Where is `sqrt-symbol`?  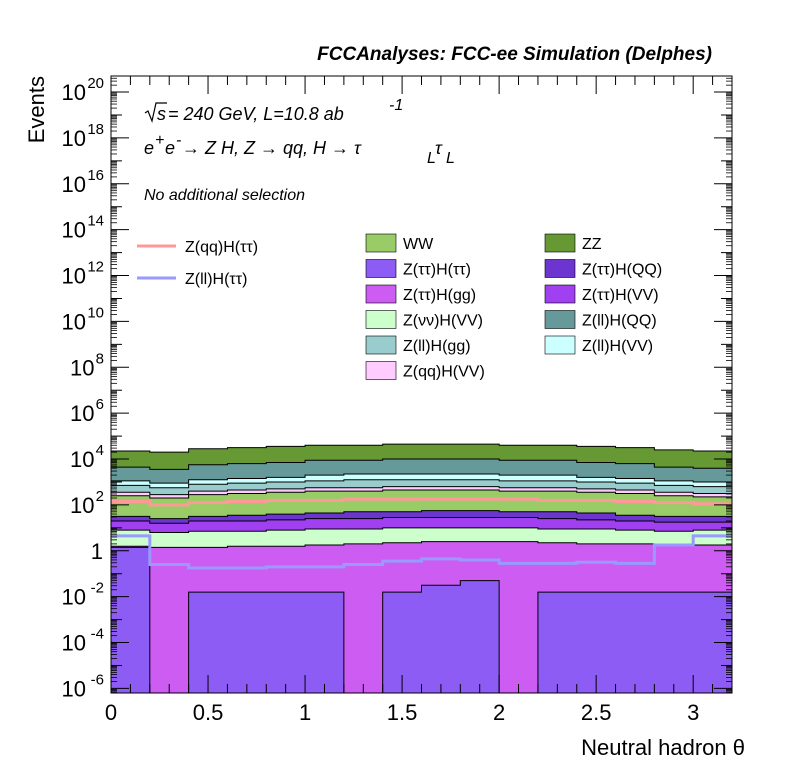
sqrt-symbol is located at coordinates (155, 113).